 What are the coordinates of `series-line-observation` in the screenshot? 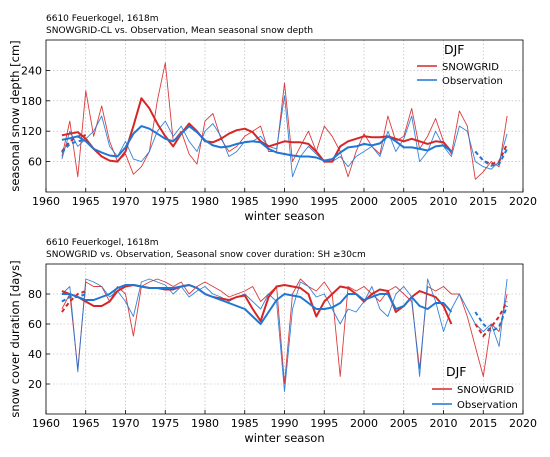 It's located at (284, 136).